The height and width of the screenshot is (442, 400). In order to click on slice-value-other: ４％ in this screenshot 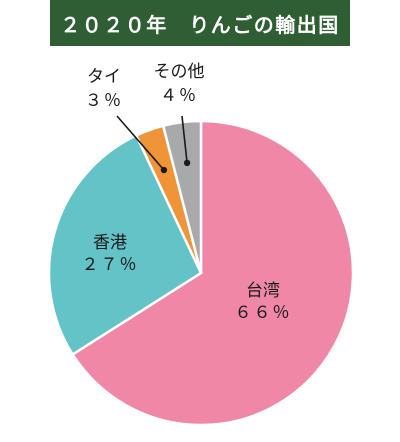, I will do `click(179, 96)`.